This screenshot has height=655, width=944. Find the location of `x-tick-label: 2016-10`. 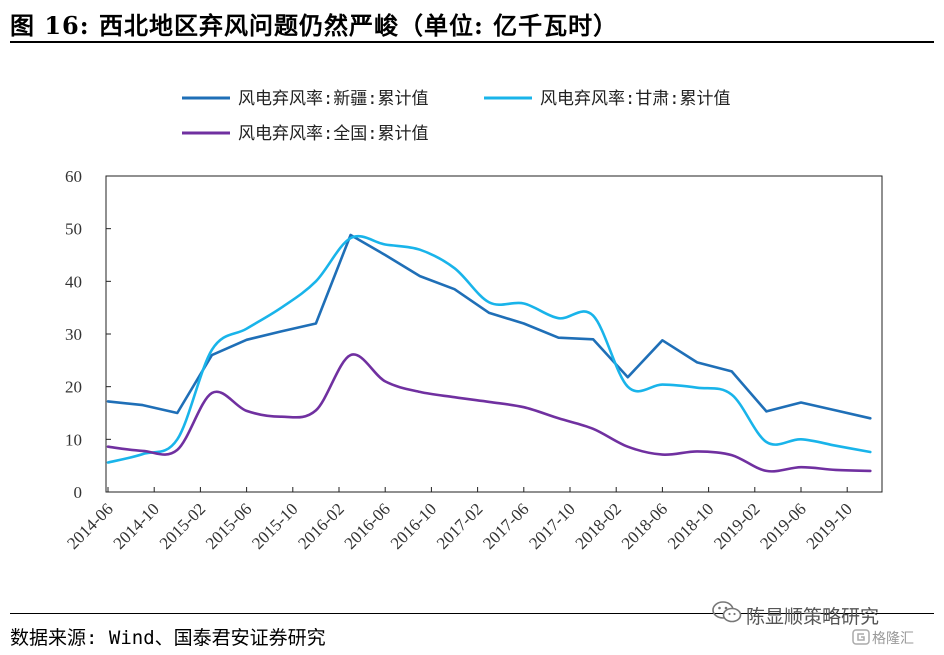

x-tick-label: 2016-10 is located at coordinates (414, 526).